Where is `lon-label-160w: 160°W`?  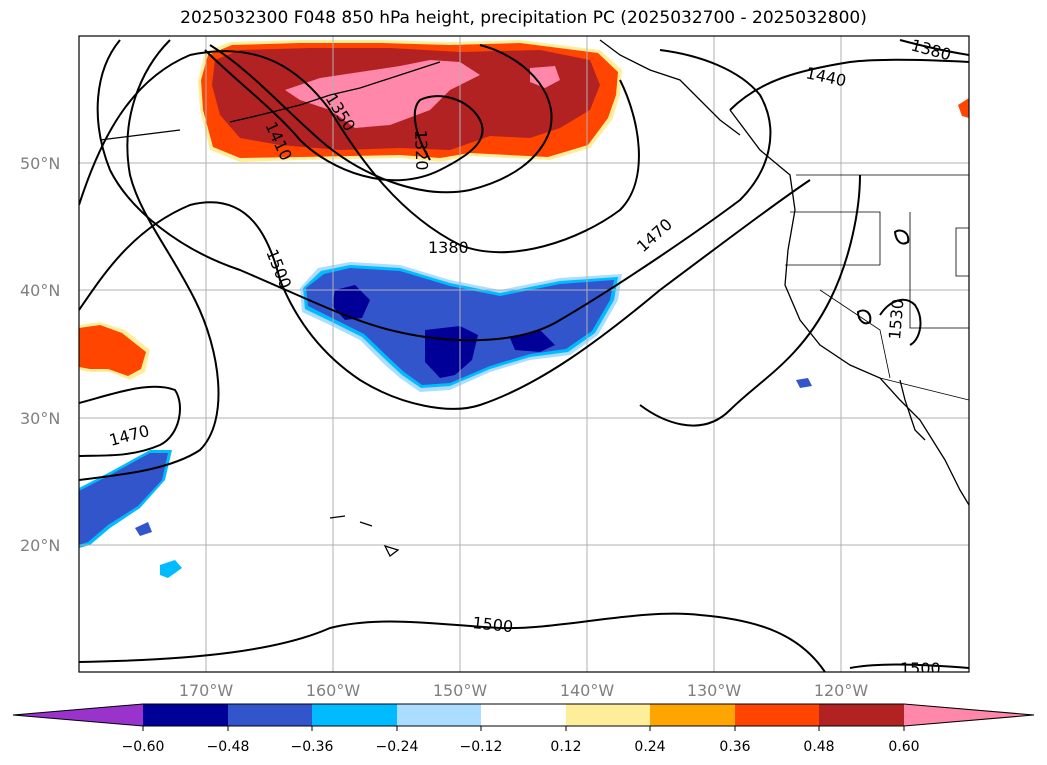 lon-label-160w: 160°W is located at coordinates (333, 690).